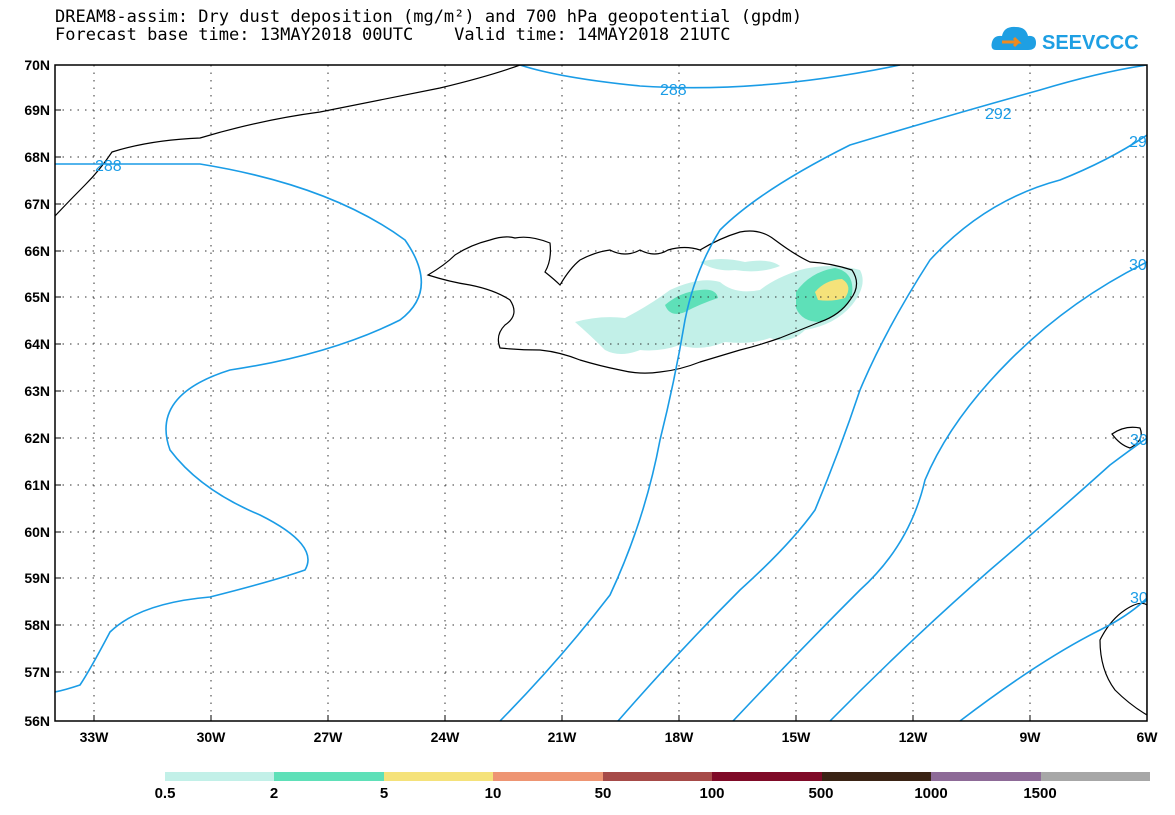 This screenshot has width=1175, height=815. I want to click on svg-text: 29, so click(1138, 142).